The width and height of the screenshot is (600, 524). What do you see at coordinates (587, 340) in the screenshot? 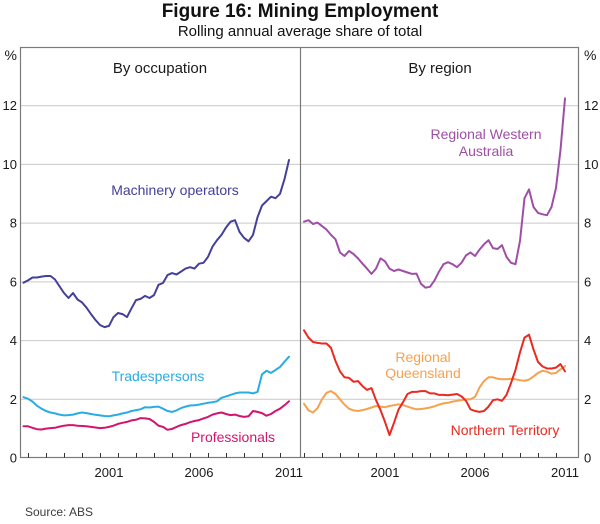
I see `y-tick-label-right-4: 4` at bounding box center [587, 340].